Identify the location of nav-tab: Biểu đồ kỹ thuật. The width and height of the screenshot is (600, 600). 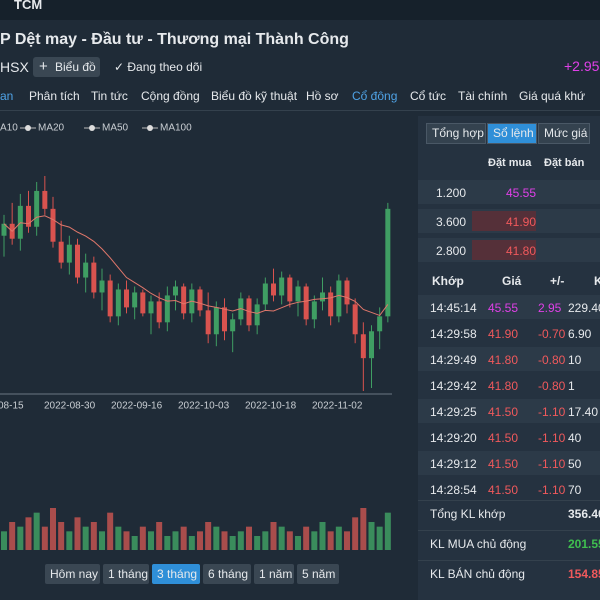
(254, 96).